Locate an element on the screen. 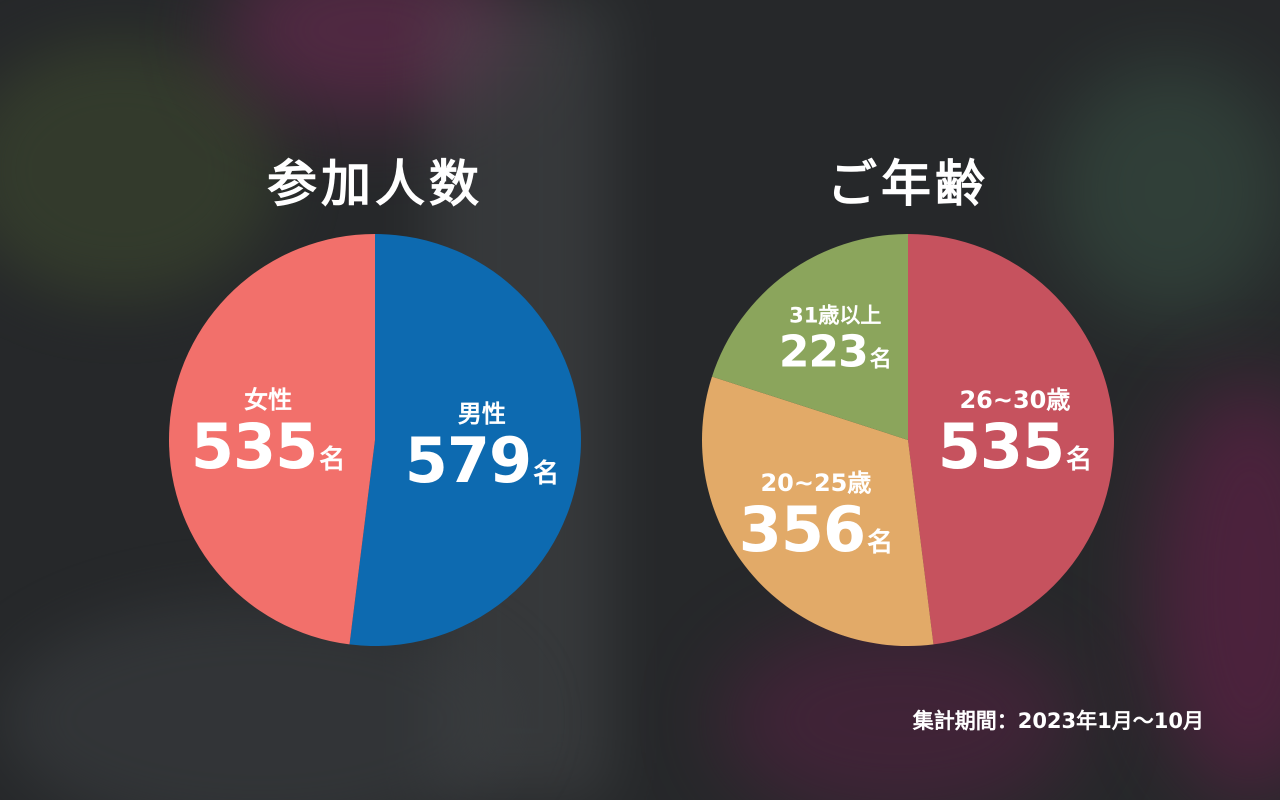  slice-category: 女性 is located at coordinates (268, 400).